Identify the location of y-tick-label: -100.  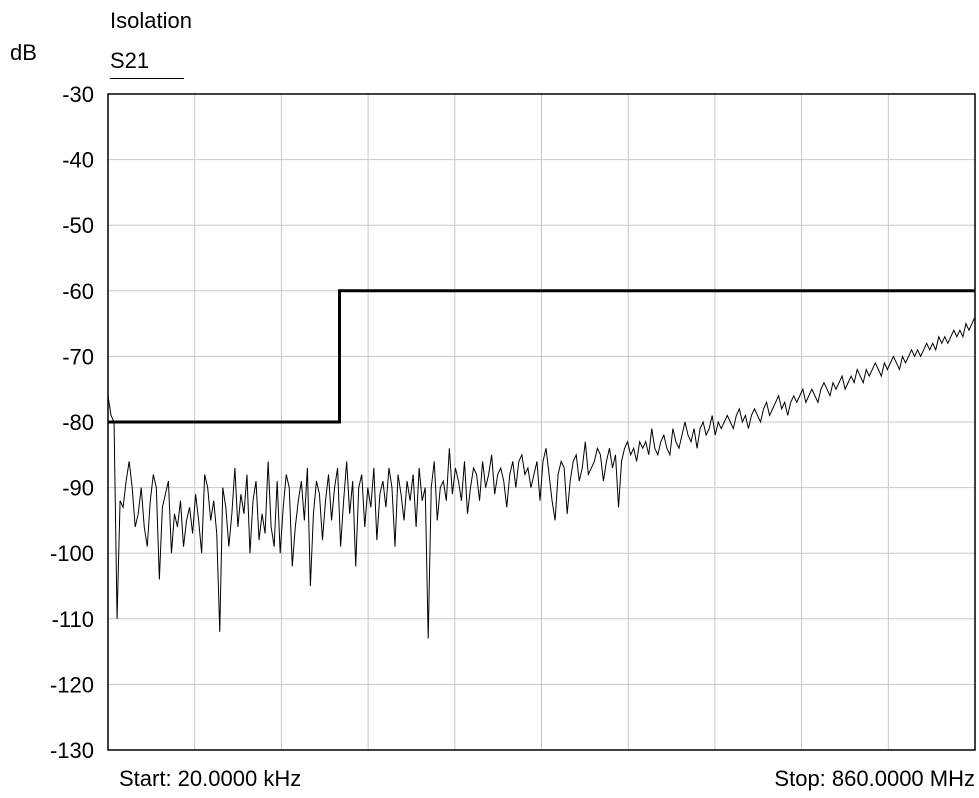
(72, 553).